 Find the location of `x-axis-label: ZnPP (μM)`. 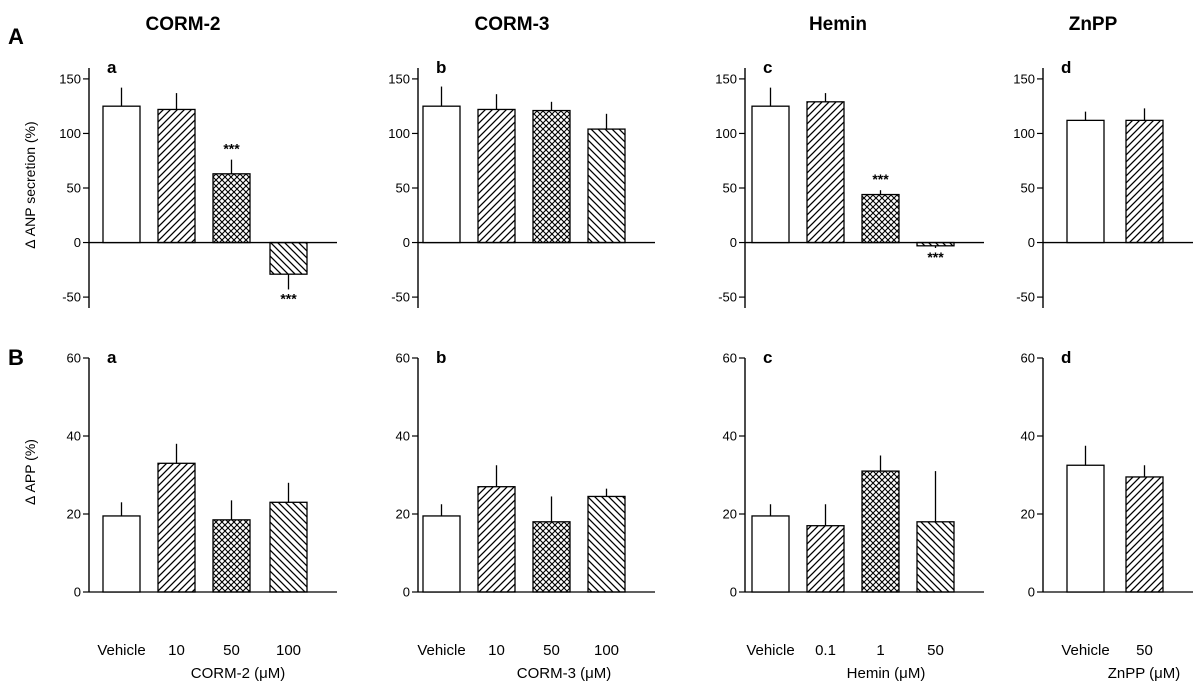

x-axis-label: ZnPP (μM) is located at coordinates (1144, 673).